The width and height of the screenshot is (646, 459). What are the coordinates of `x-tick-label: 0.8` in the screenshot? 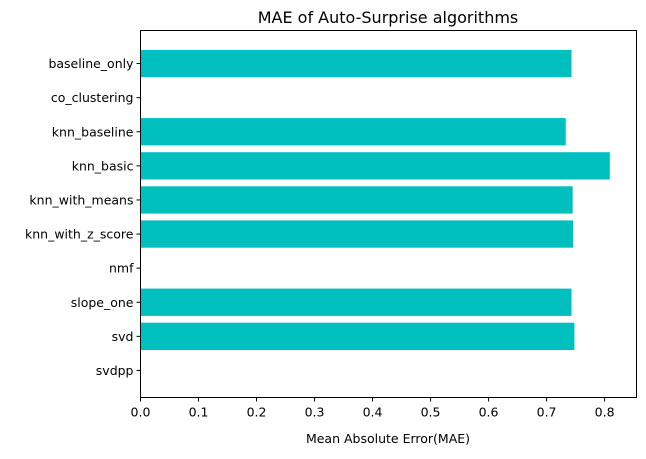 It's located at (605, 412).